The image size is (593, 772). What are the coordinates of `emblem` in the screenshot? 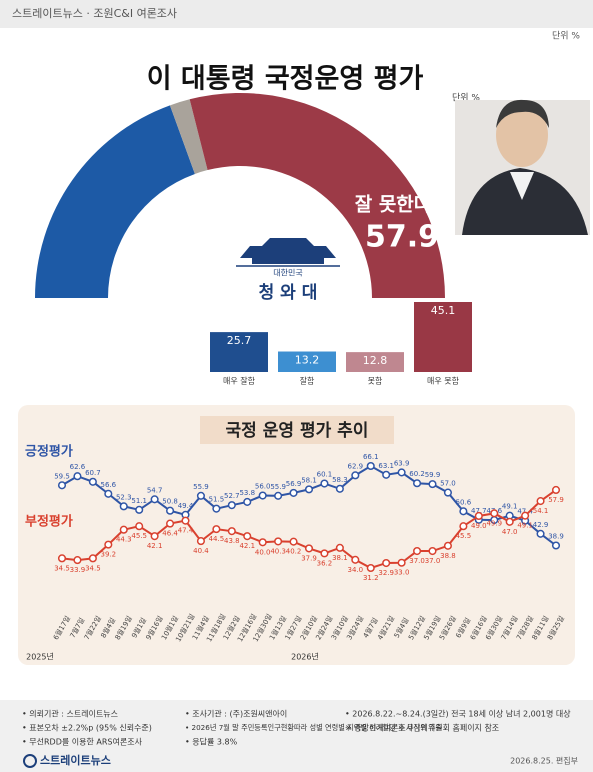 It's located at (288, 252).